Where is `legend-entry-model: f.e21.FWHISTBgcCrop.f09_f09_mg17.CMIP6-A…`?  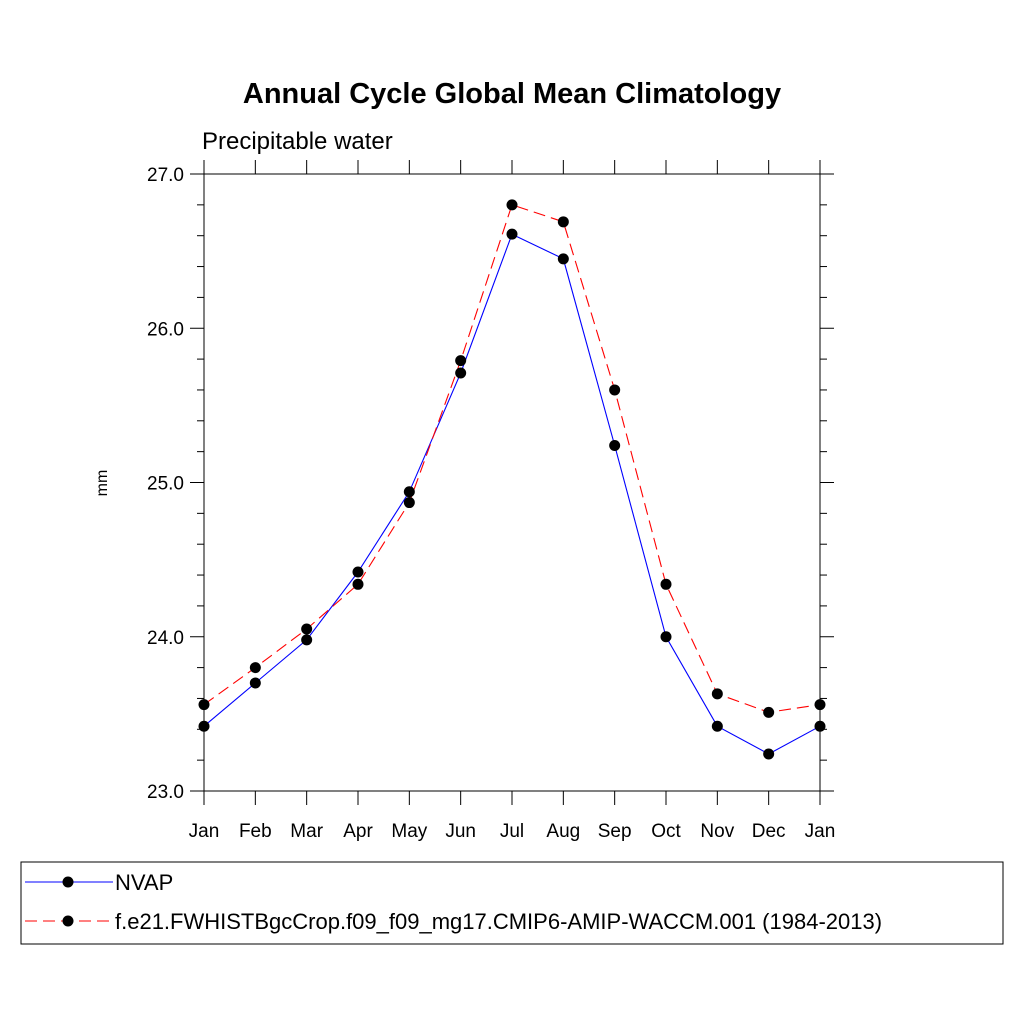
legend-entry-model: f.e21.FWHISTBgcCrop.f09_f09_mg17.CMIP6-A… is located at coordinates (453, 921).